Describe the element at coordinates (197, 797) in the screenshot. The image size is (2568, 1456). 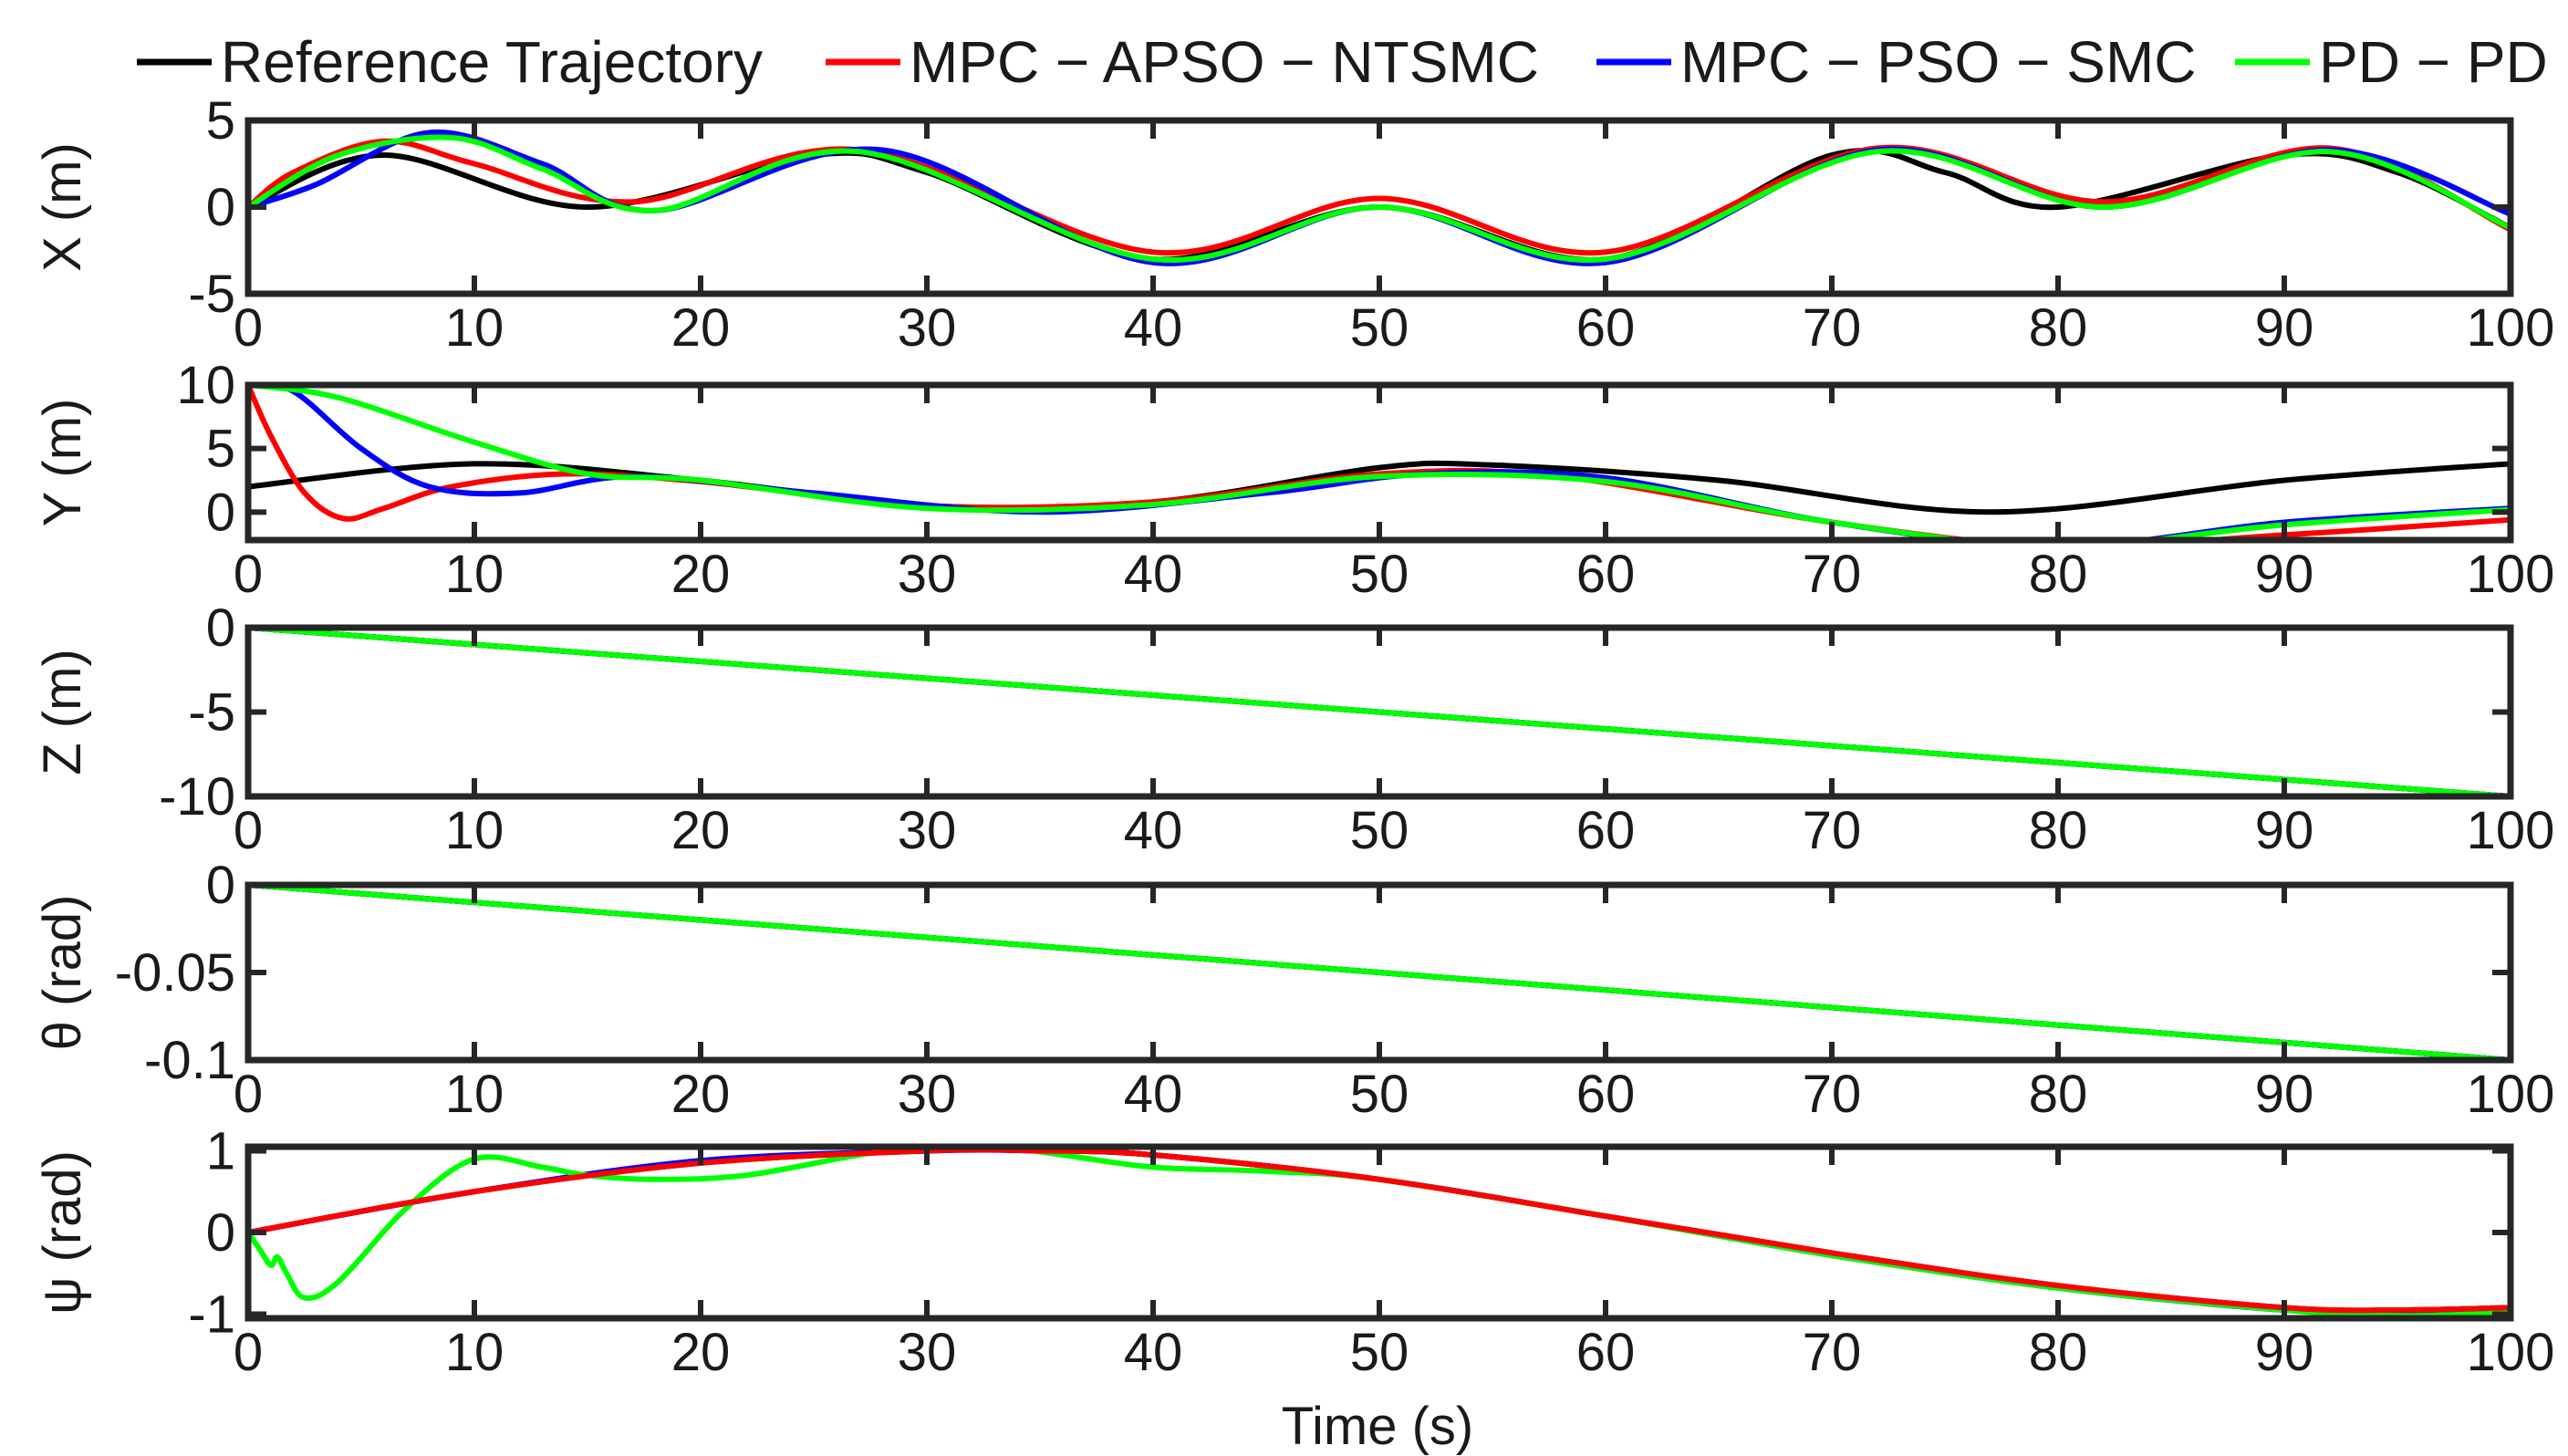
I see `y-tick-label: -10` at that location.